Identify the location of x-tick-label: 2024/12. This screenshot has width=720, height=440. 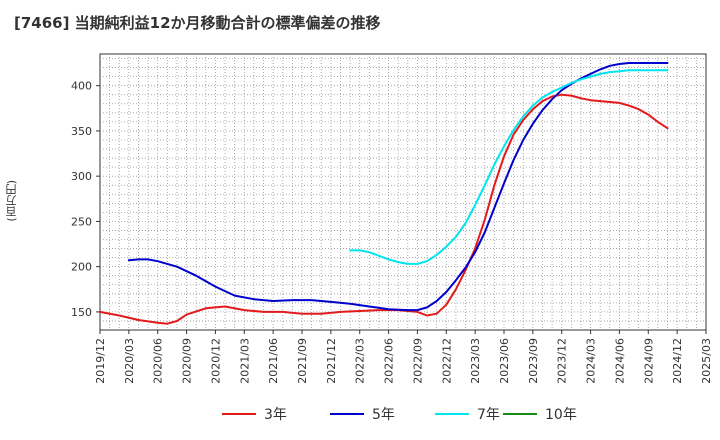
(677, 361).